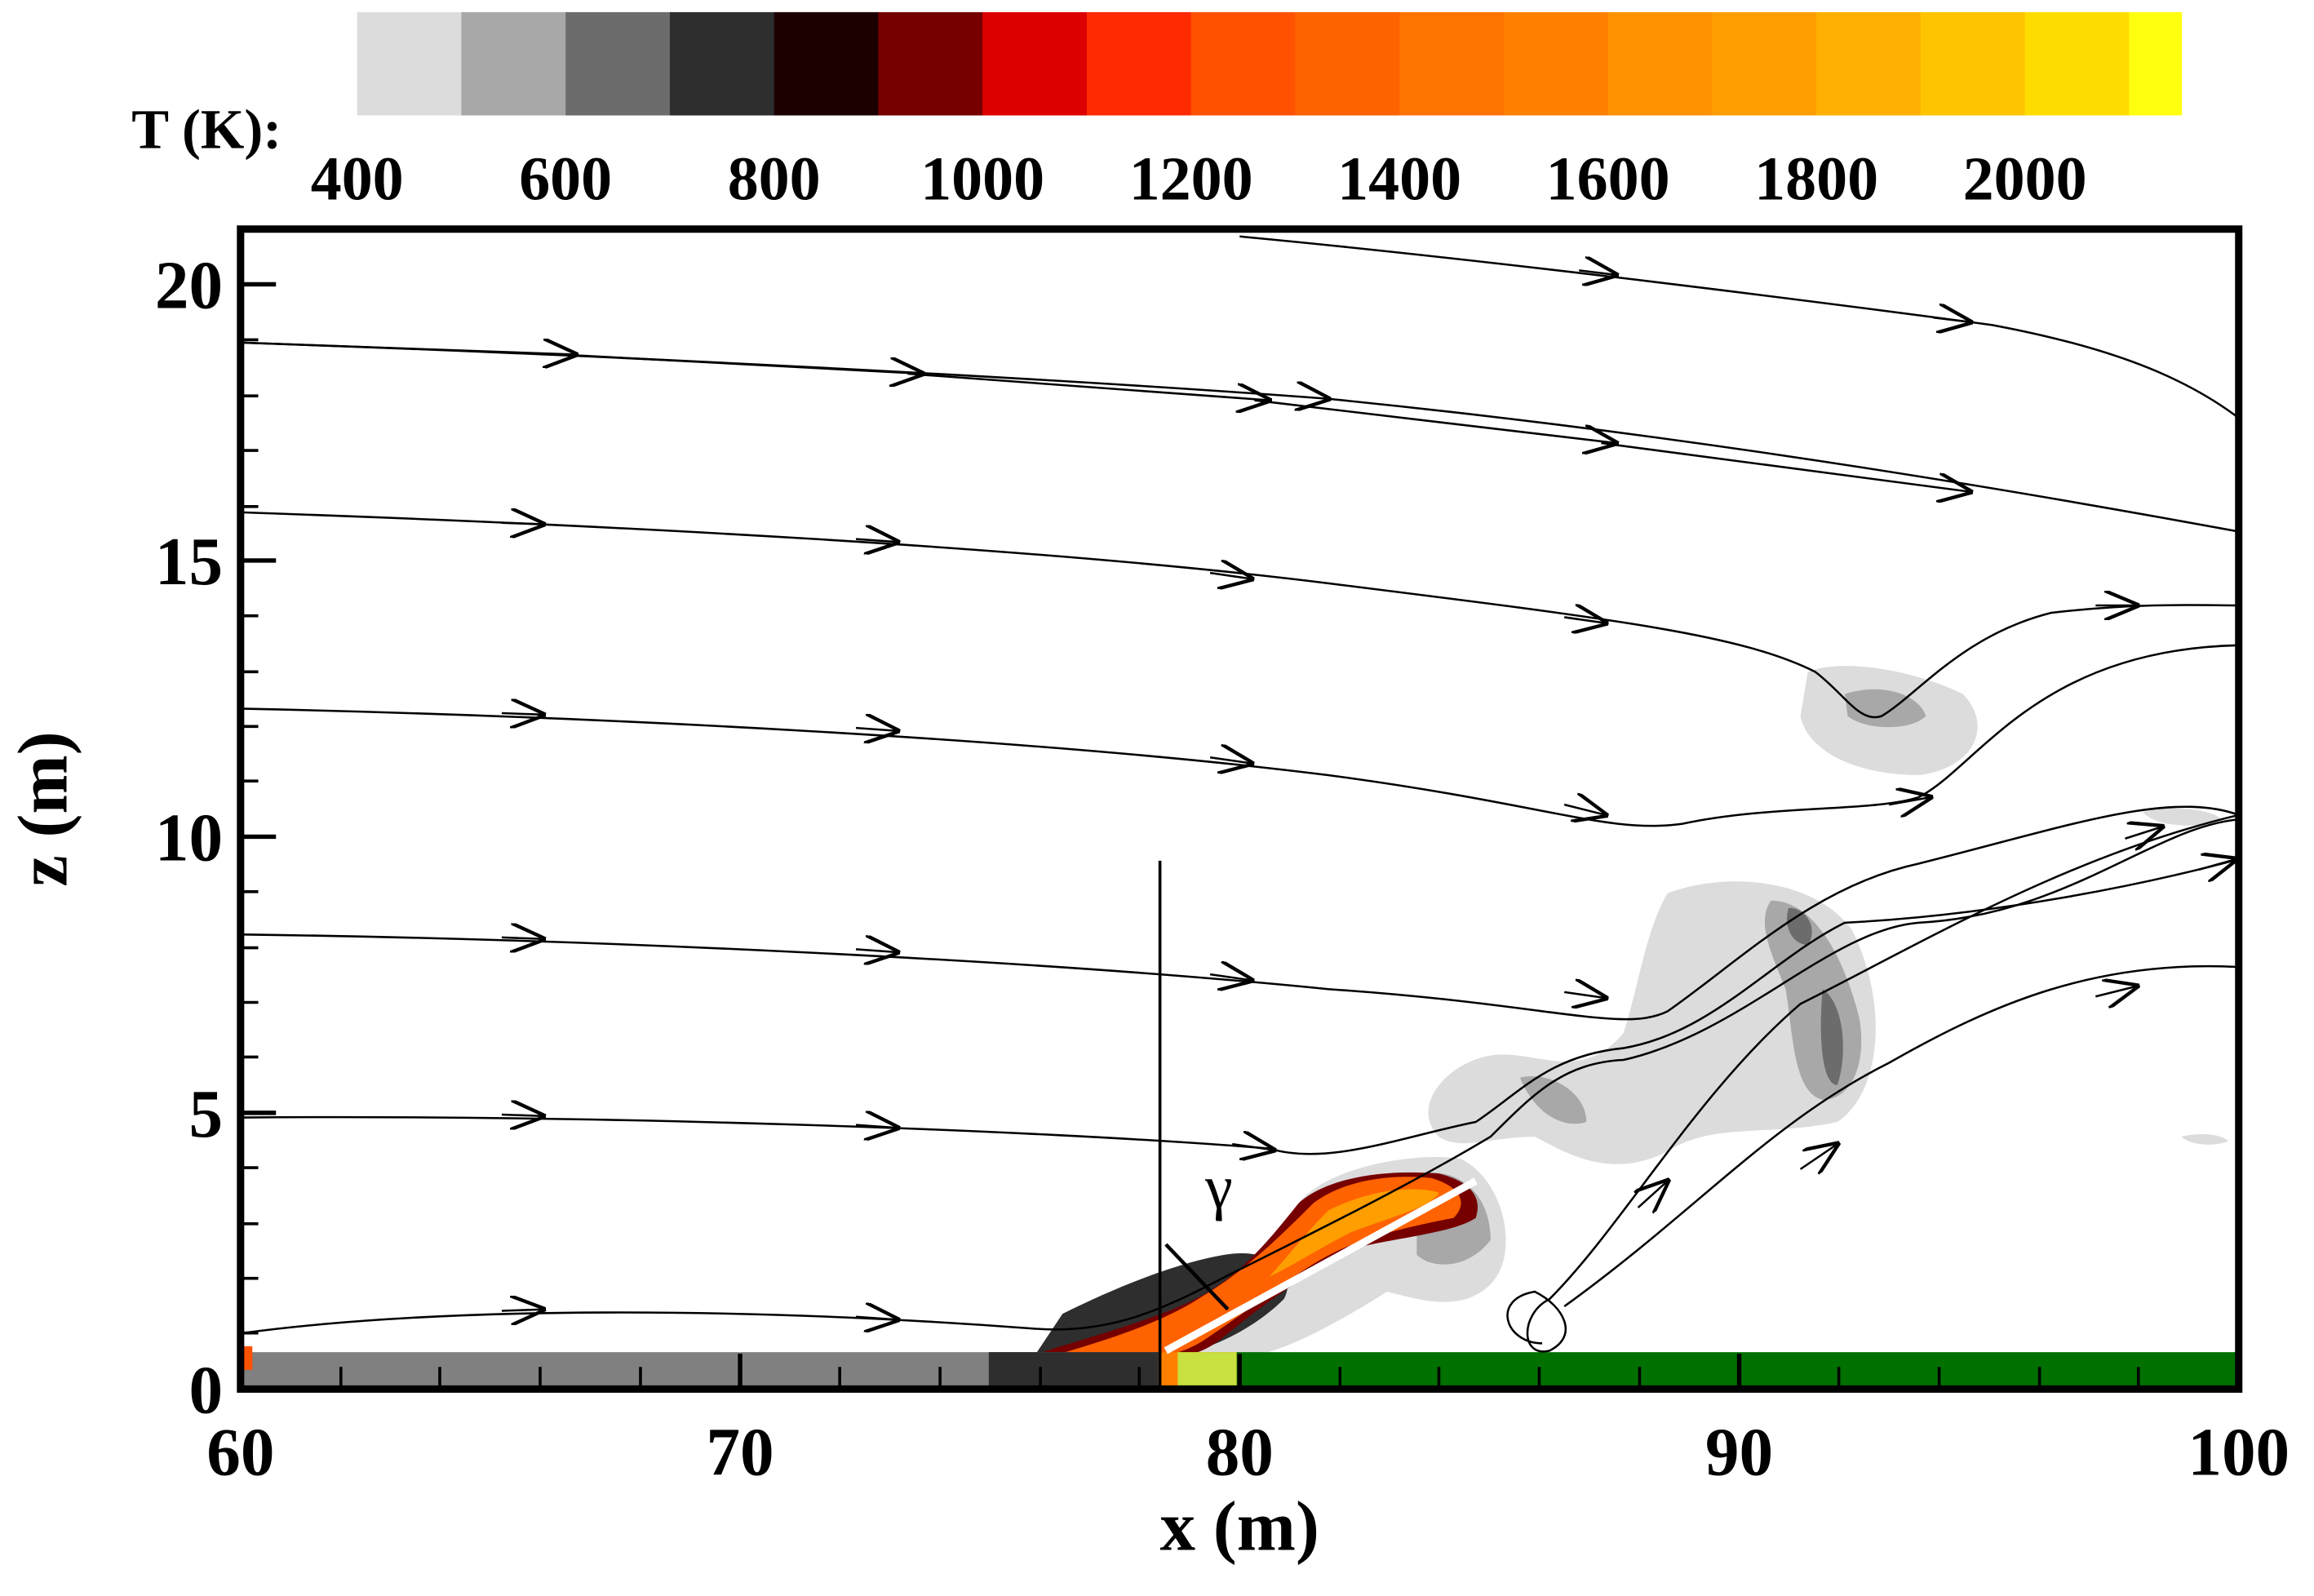  Describe the element at coordinates (206, 129) in the screenshot. I see `colorbar-label: T (K):` at that location.